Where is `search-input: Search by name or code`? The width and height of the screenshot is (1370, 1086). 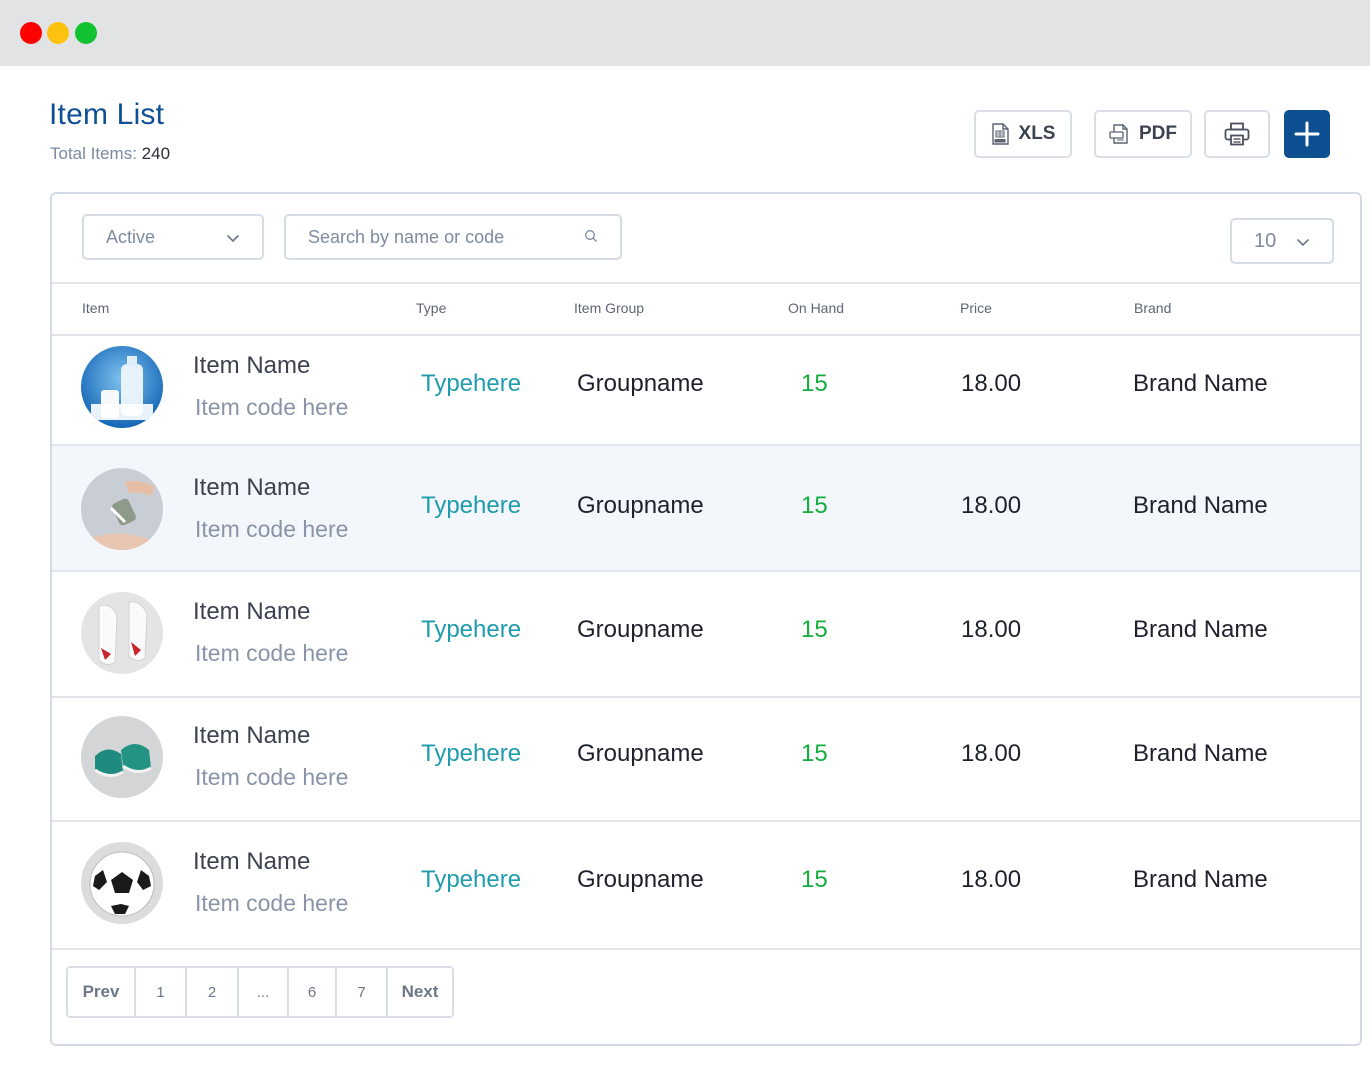
search-input: Search by name or code is located at coordinates (453, 237).